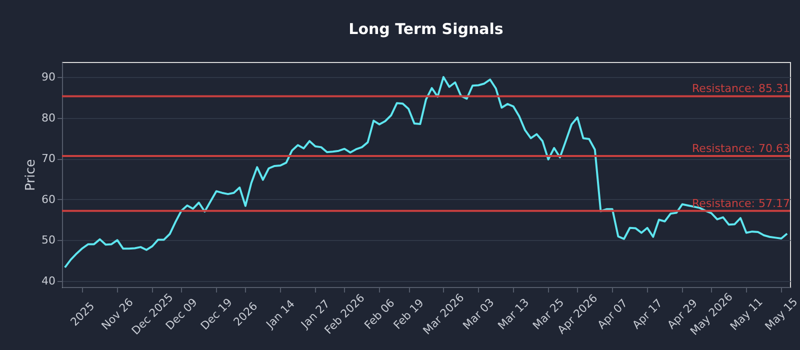 Image resolution: width=800 pixels, height=350 pixels. What do you see at coordinates (513, 314) in the screenshot?
I see `x-tick-label: Mar 13` at bounding box center [513, 314].